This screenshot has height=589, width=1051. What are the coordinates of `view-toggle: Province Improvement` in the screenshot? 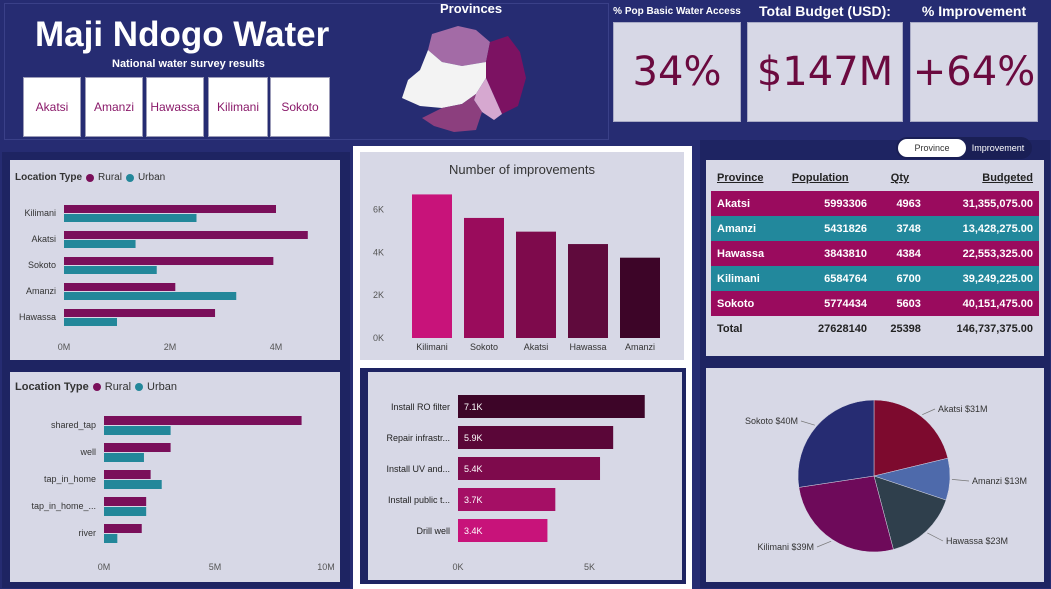 It's located at (964, 148).